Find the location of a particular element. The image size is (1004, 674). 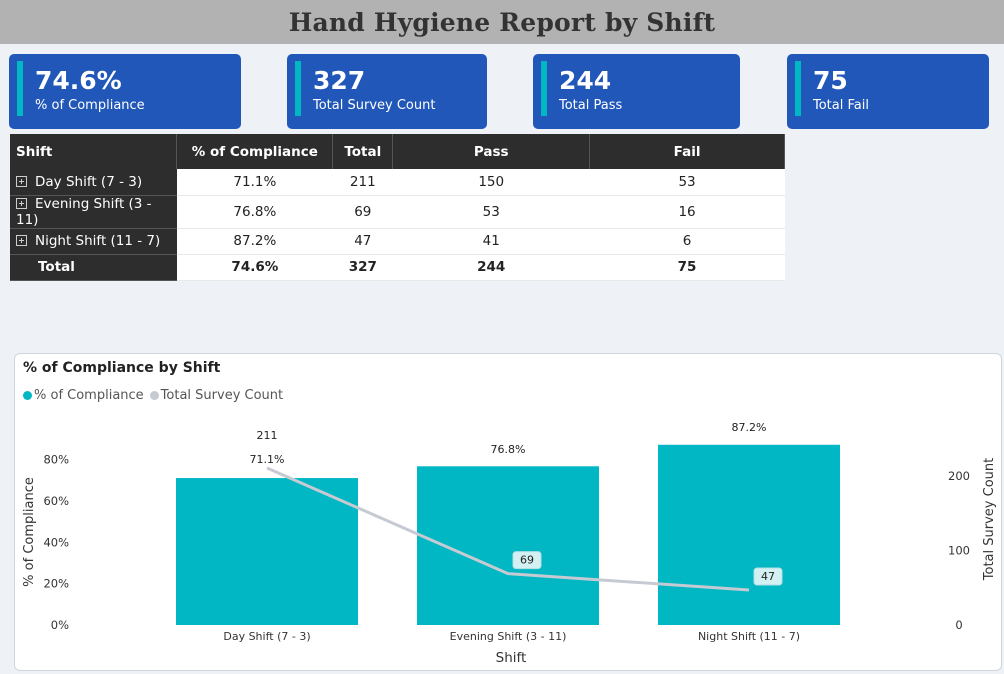

row-header-cell: Evening Shift (3 - 11) is located at coordinates (93, 212).